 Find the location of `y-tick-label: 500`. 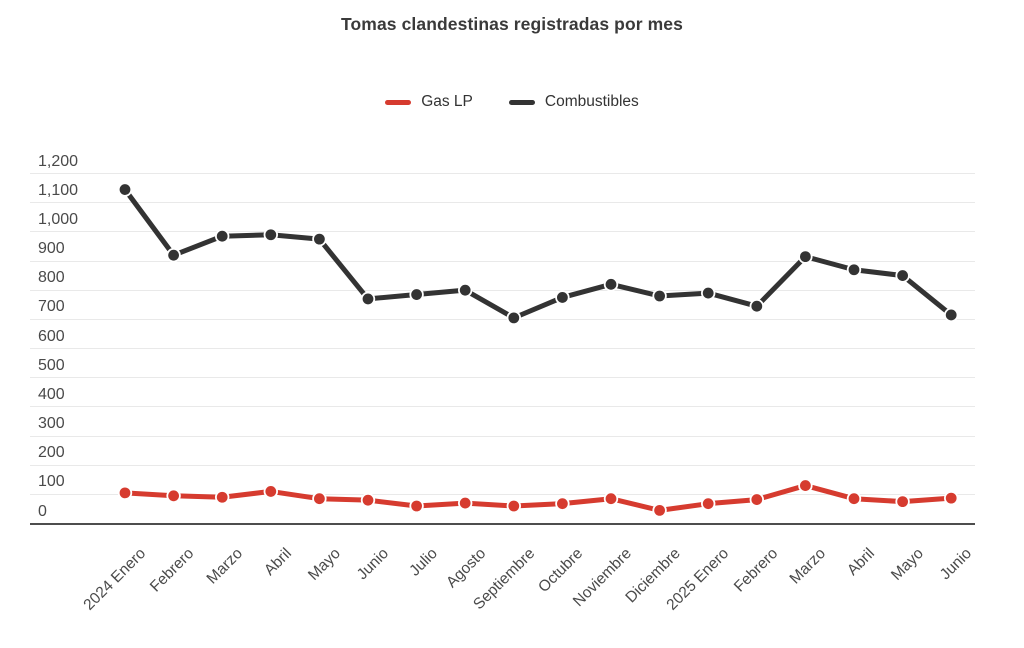

y-tick-label: 500 is located at coordinates (51, 365).